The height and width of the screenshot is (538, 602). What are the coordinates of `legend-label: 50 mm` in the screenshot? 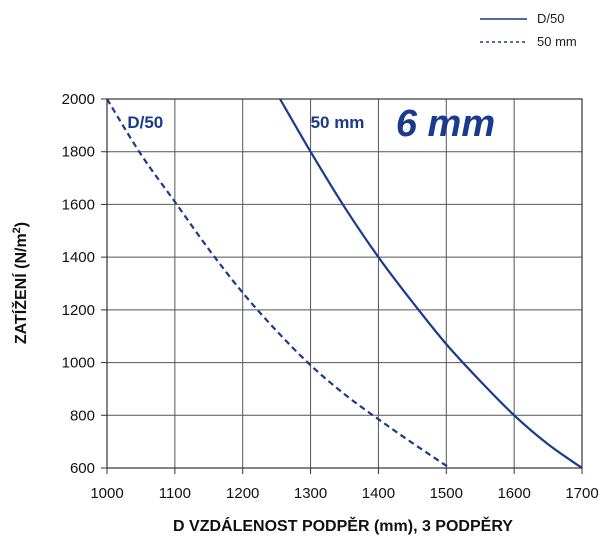 It's located at (557, 41).